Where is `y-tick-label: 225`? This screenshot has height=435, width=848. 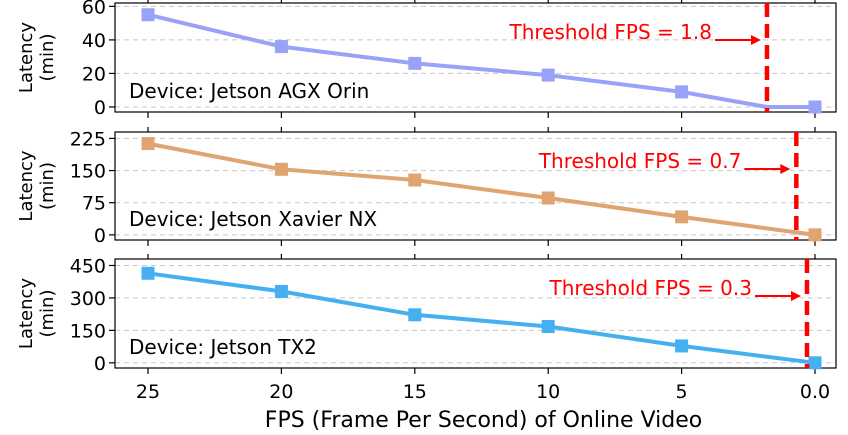 y-tick-label: 225 is located at coordinates (88, 139).